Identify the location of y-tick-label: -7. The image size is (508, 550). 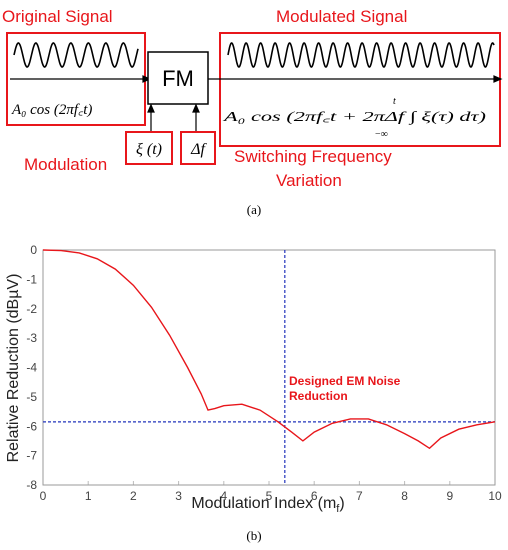
(31, 456).